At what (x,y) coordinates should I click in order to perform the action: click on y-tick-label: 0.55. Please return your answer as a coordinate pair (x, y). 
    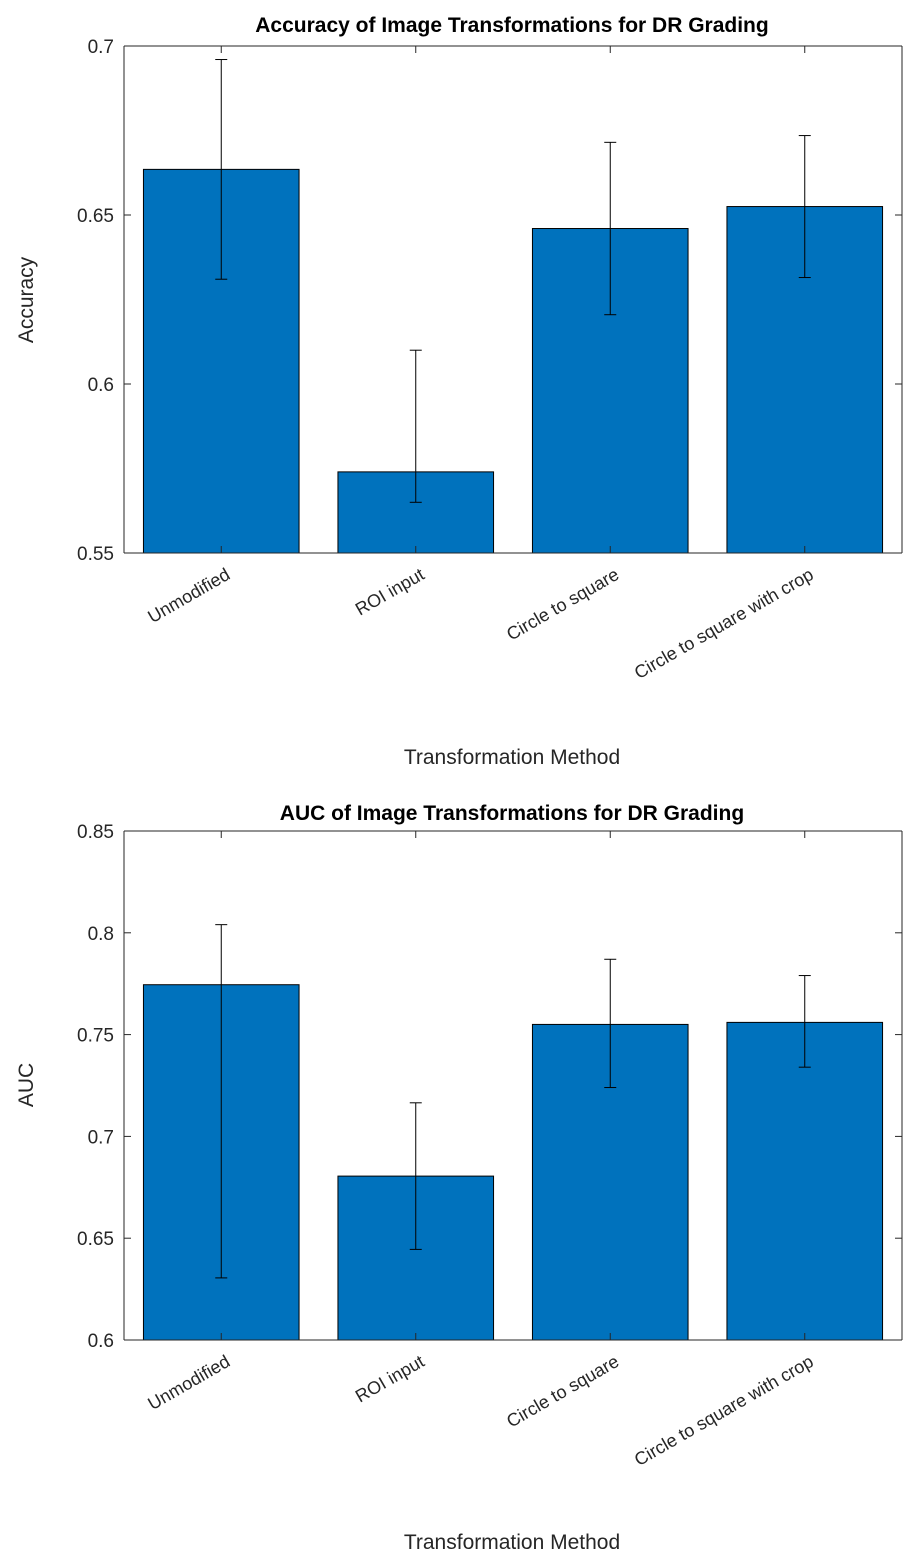
    Looking at the image, I should click on (95, 554).